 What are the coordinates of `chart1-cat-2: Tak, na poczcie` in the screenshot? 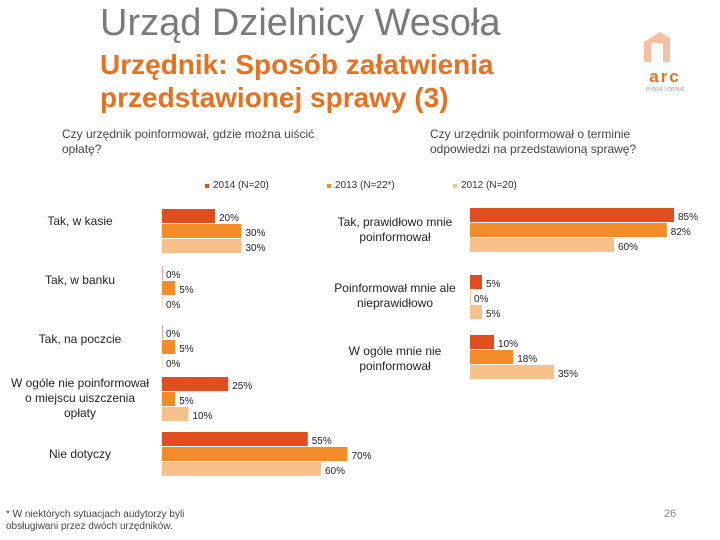 It's located at (80, 339).